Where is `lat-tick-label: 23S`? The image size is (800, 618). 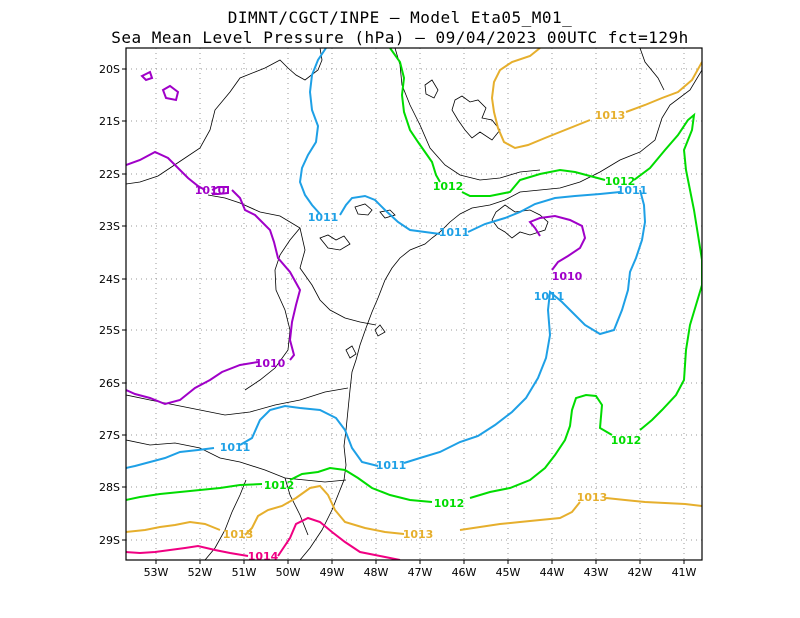 lat-tick-label: 23S is located at coordinates (109, 226).